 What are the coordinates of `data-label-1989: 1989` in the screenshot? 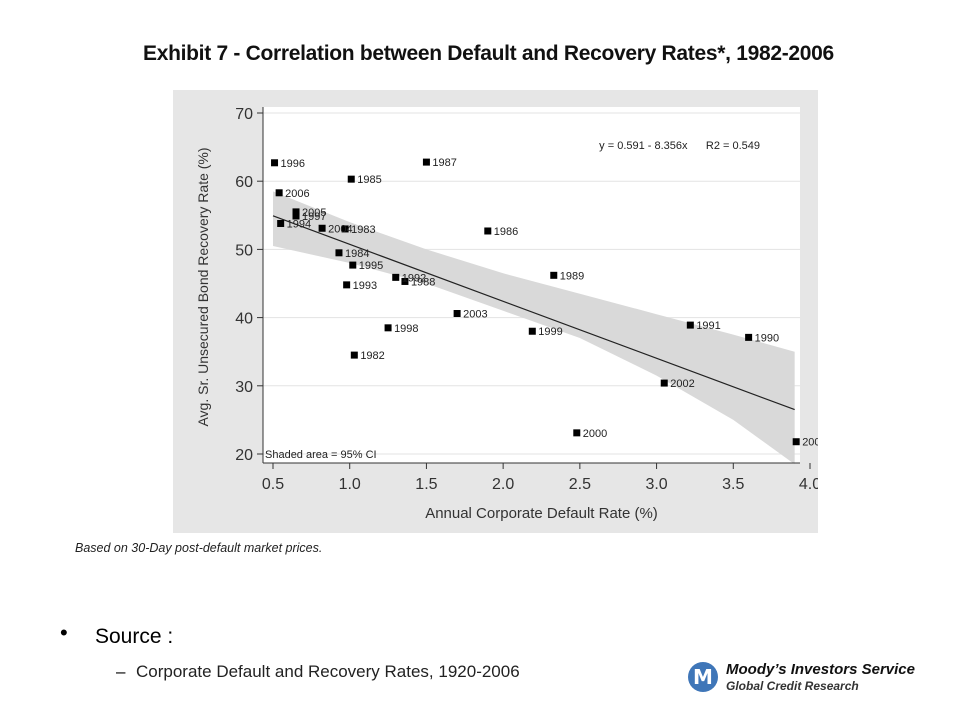 It's located at (572, 276).